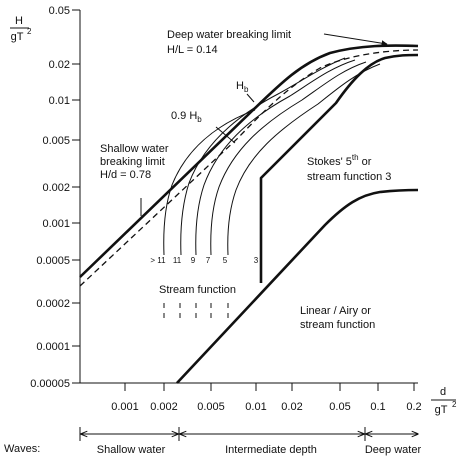  I want to click on y-tick-label: 0.0001, so click(53, 347).